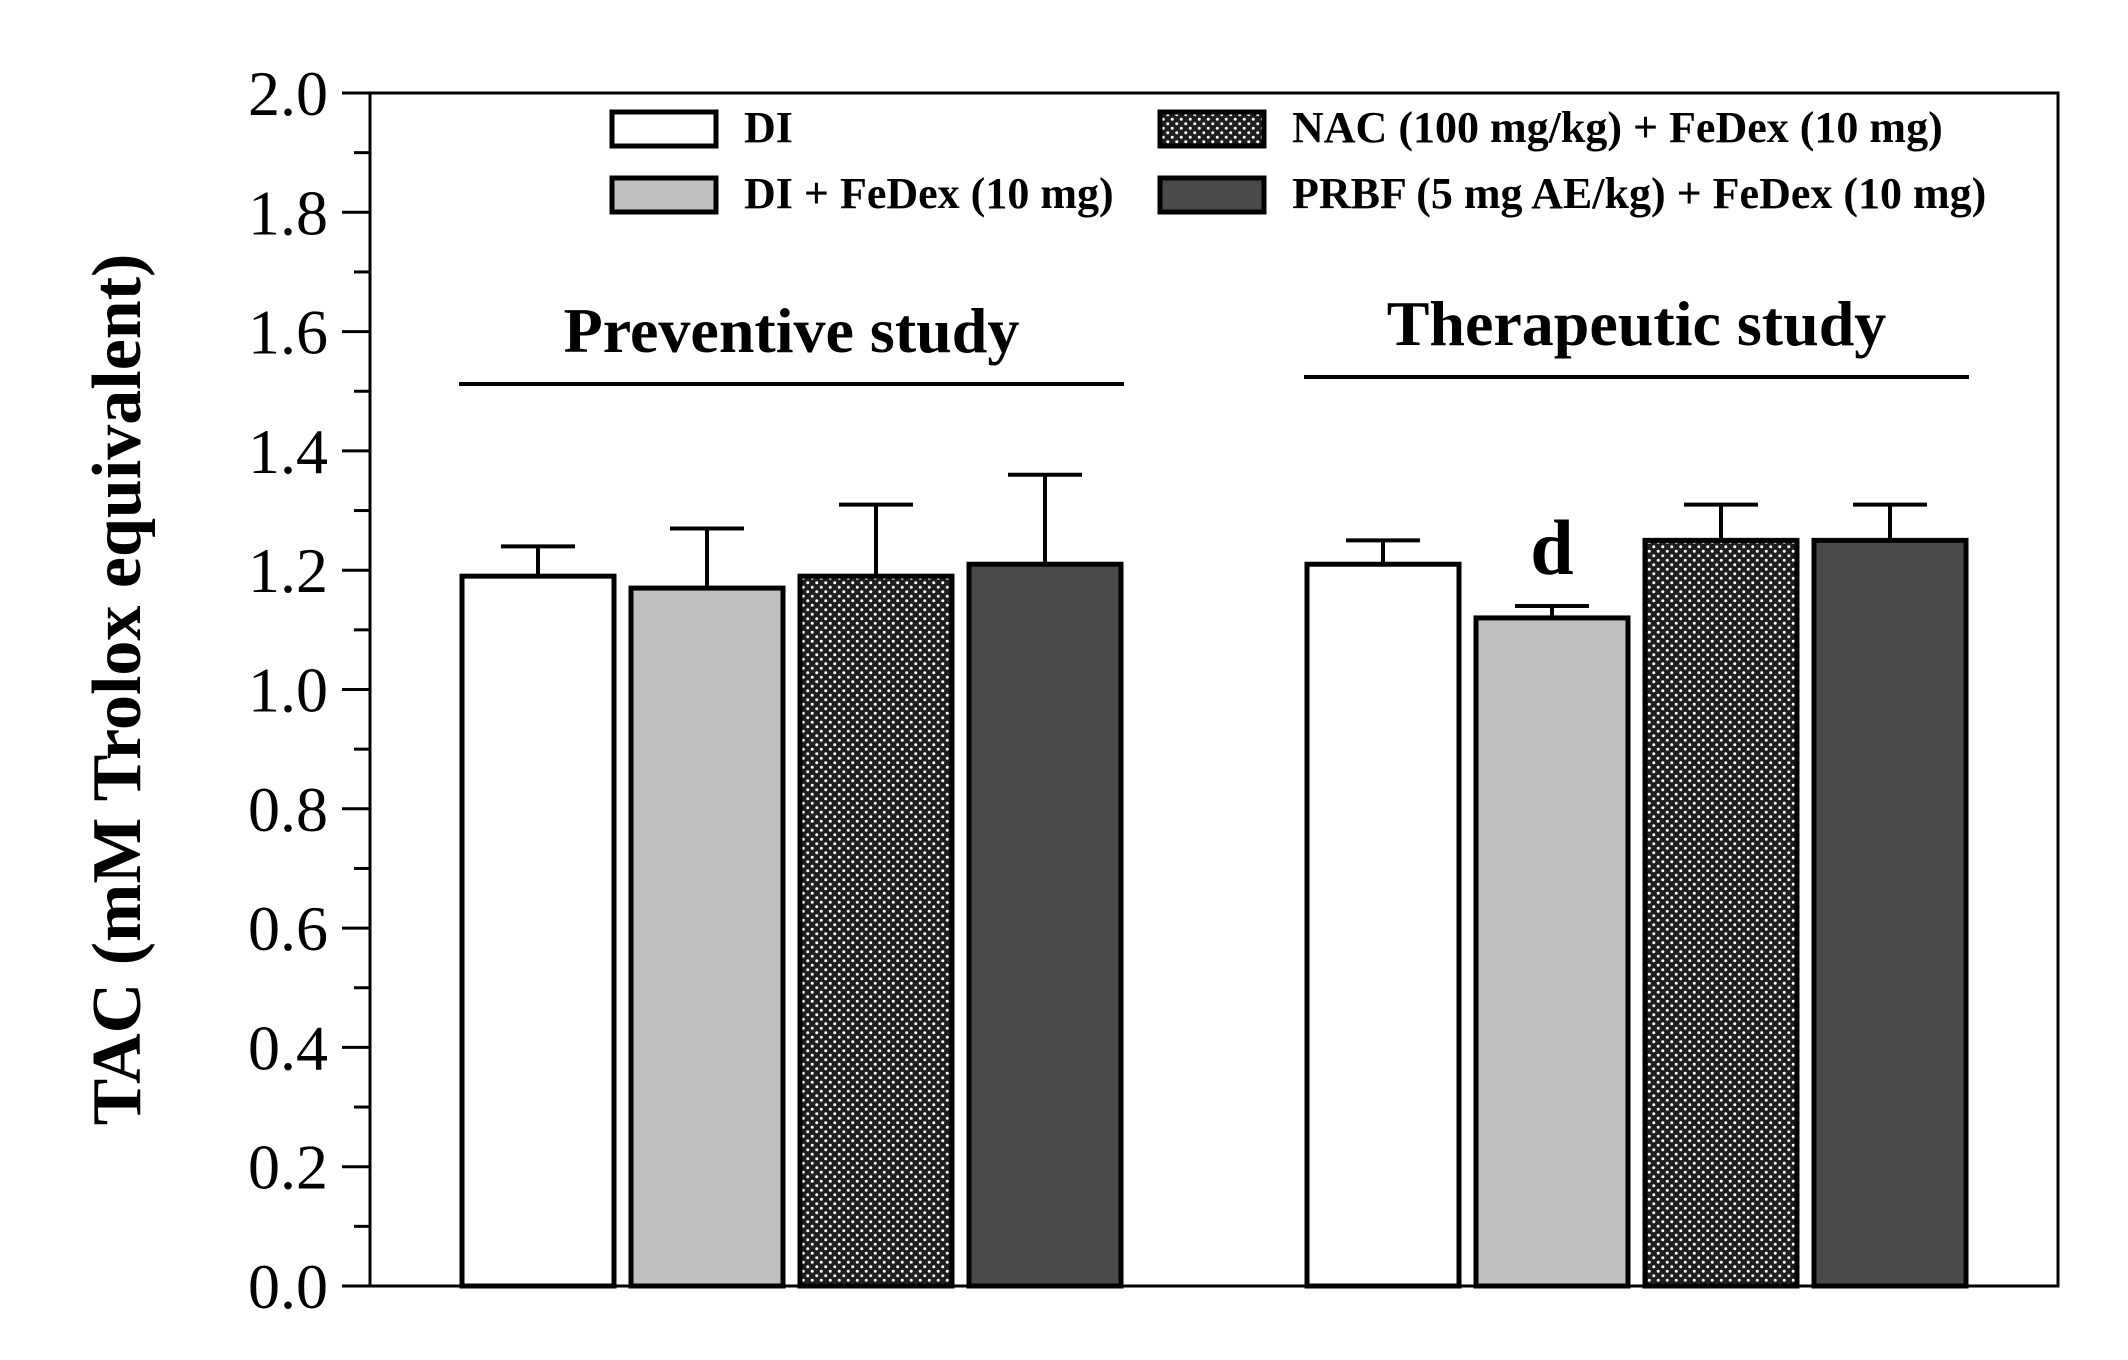 This screenshot has width=2128, height=1360. Describe the element at coordinates (1551, 547) in the screenshot. I see `significance-annotation: d` at that location.